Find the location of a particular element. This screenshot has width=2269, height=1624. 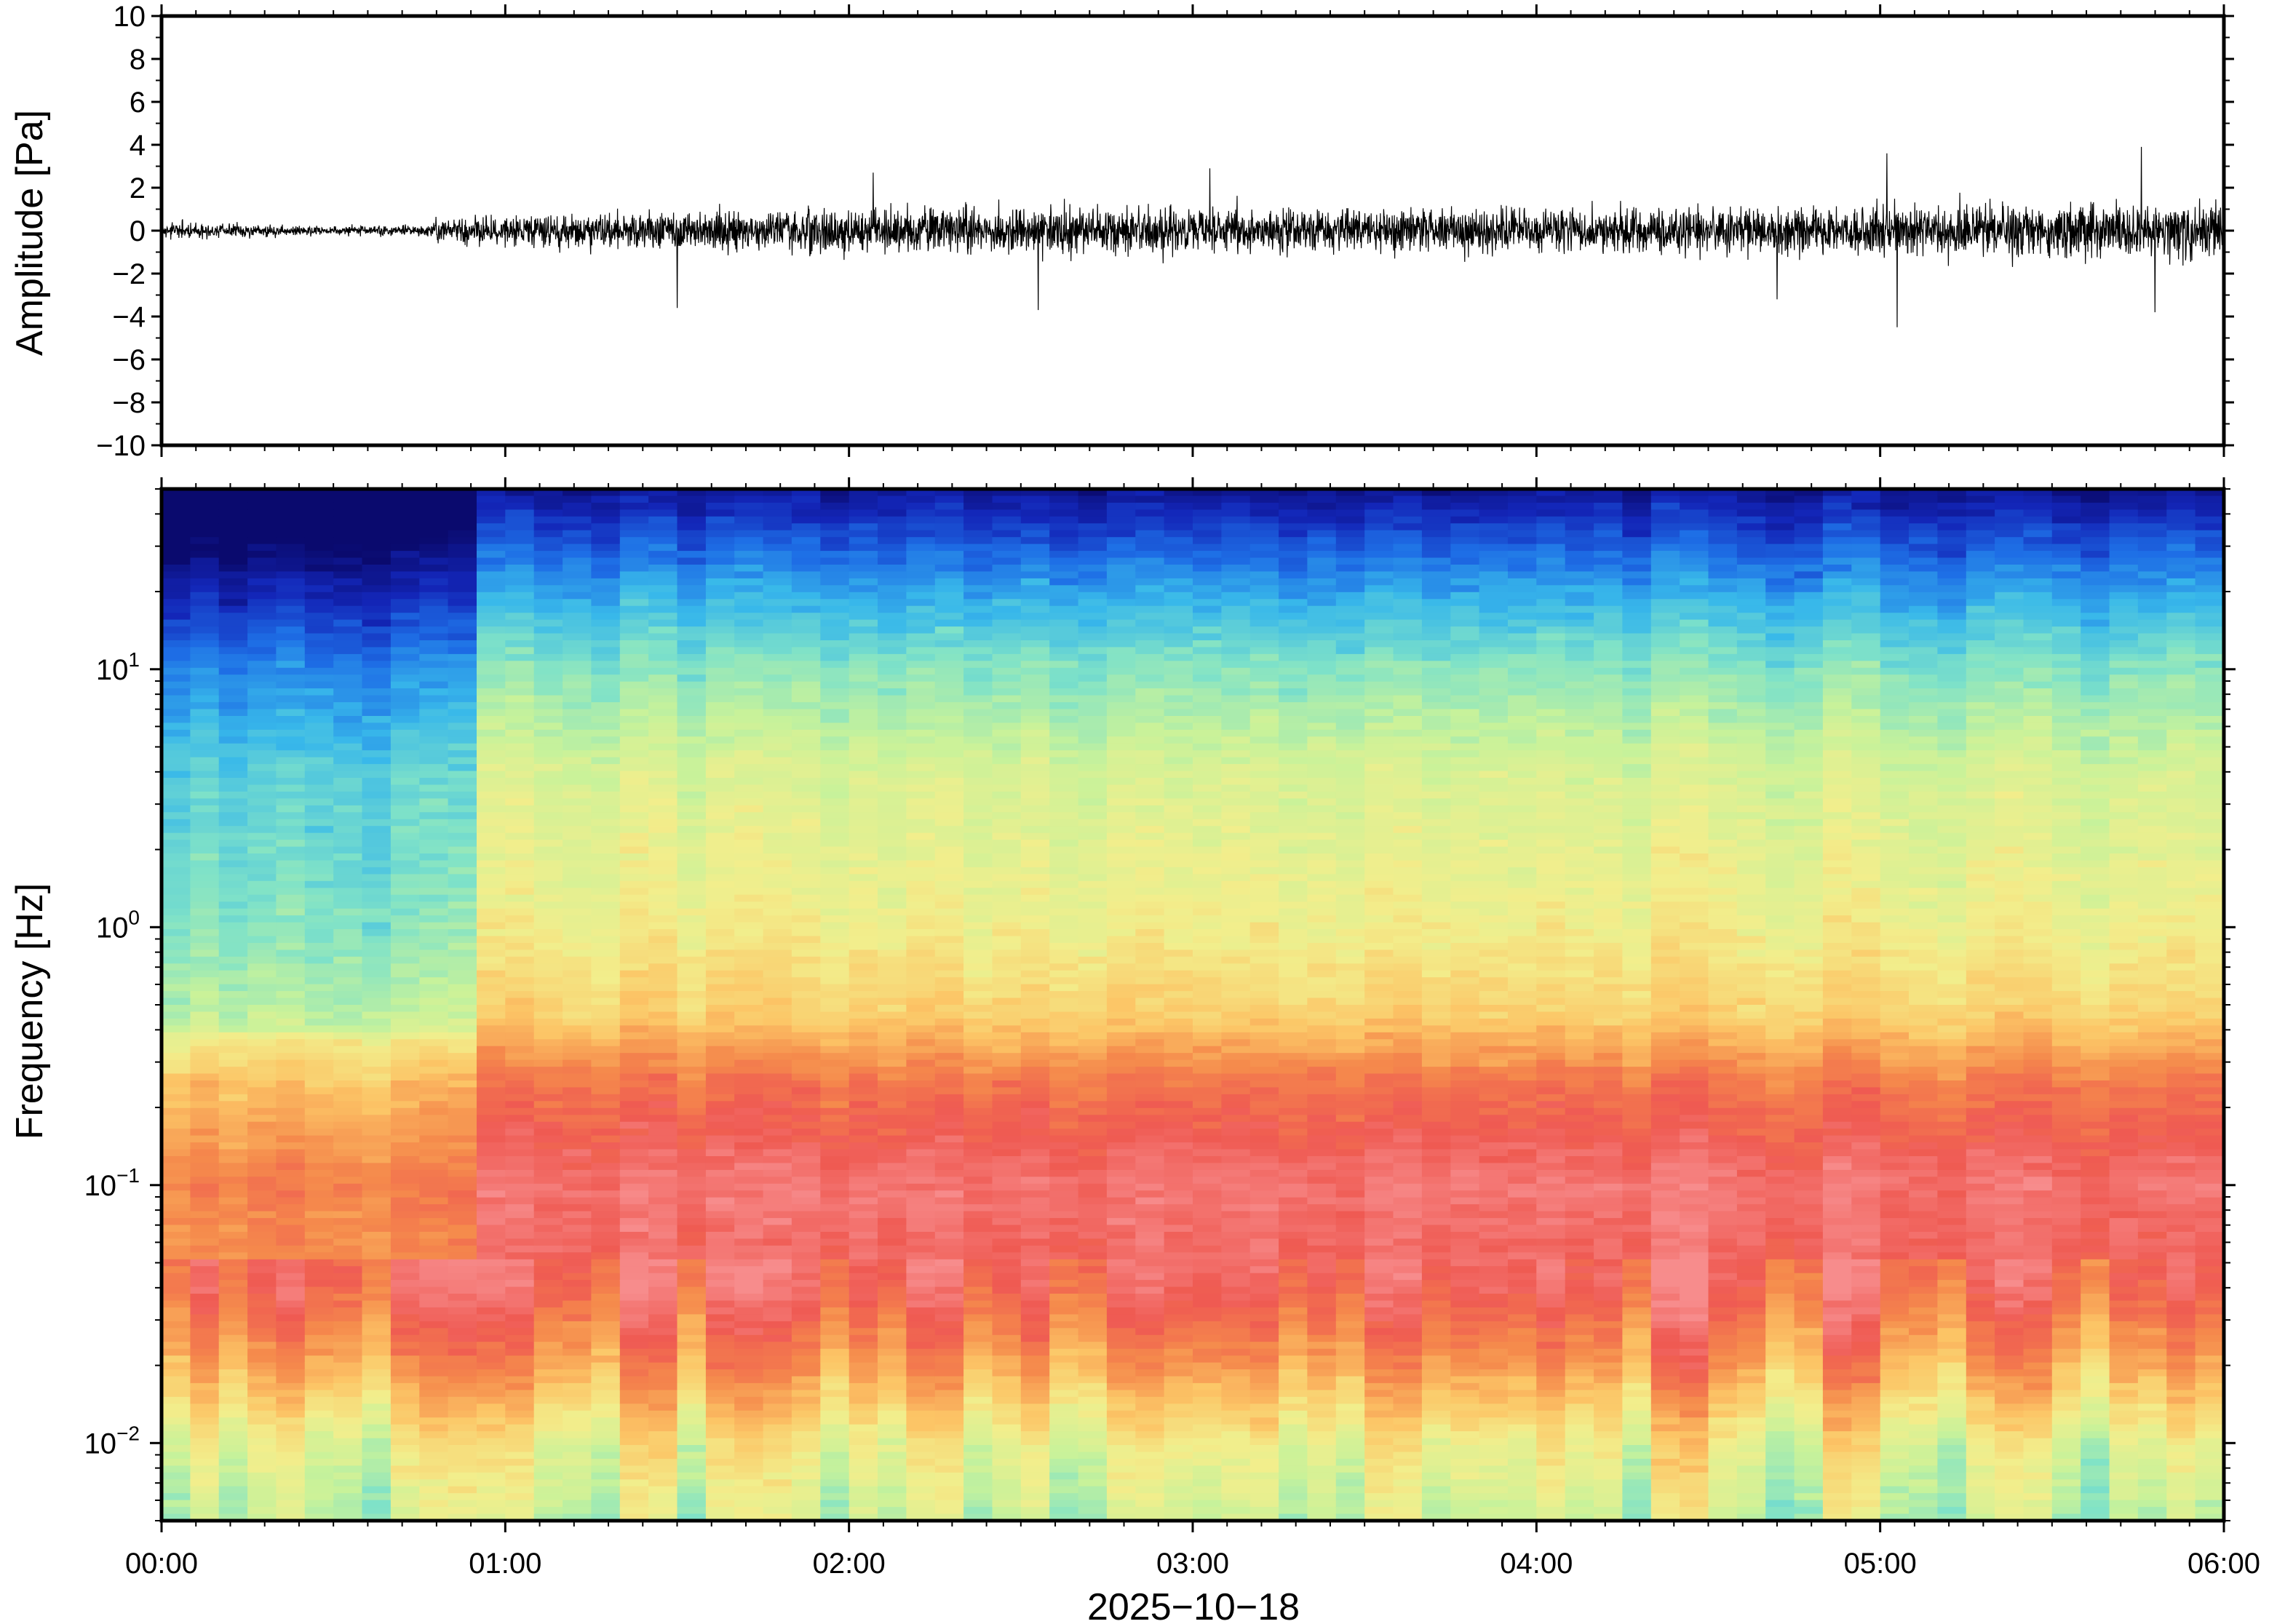

amplitude-tick-label: 2 is located at coordinates (138, 188).